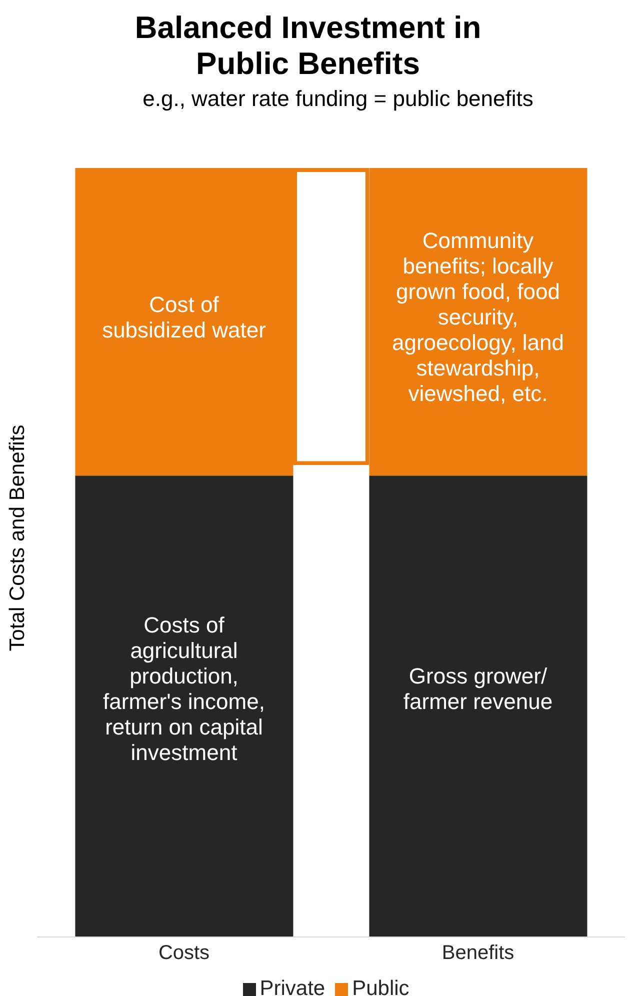 The width and height of the screenshot is (639, 996). I want to click on legend-label: Public, so click(381, 986).